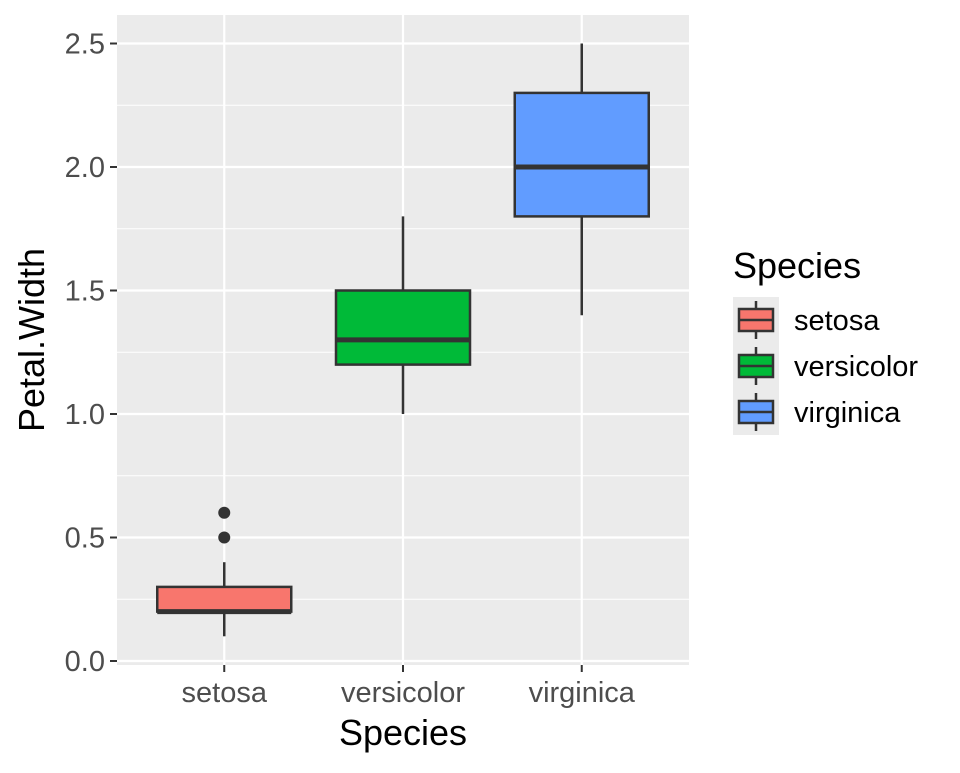 This screenshot has height=773, width=960. I want to click on legend-entry-virginica: virginica, so click(817, 412).